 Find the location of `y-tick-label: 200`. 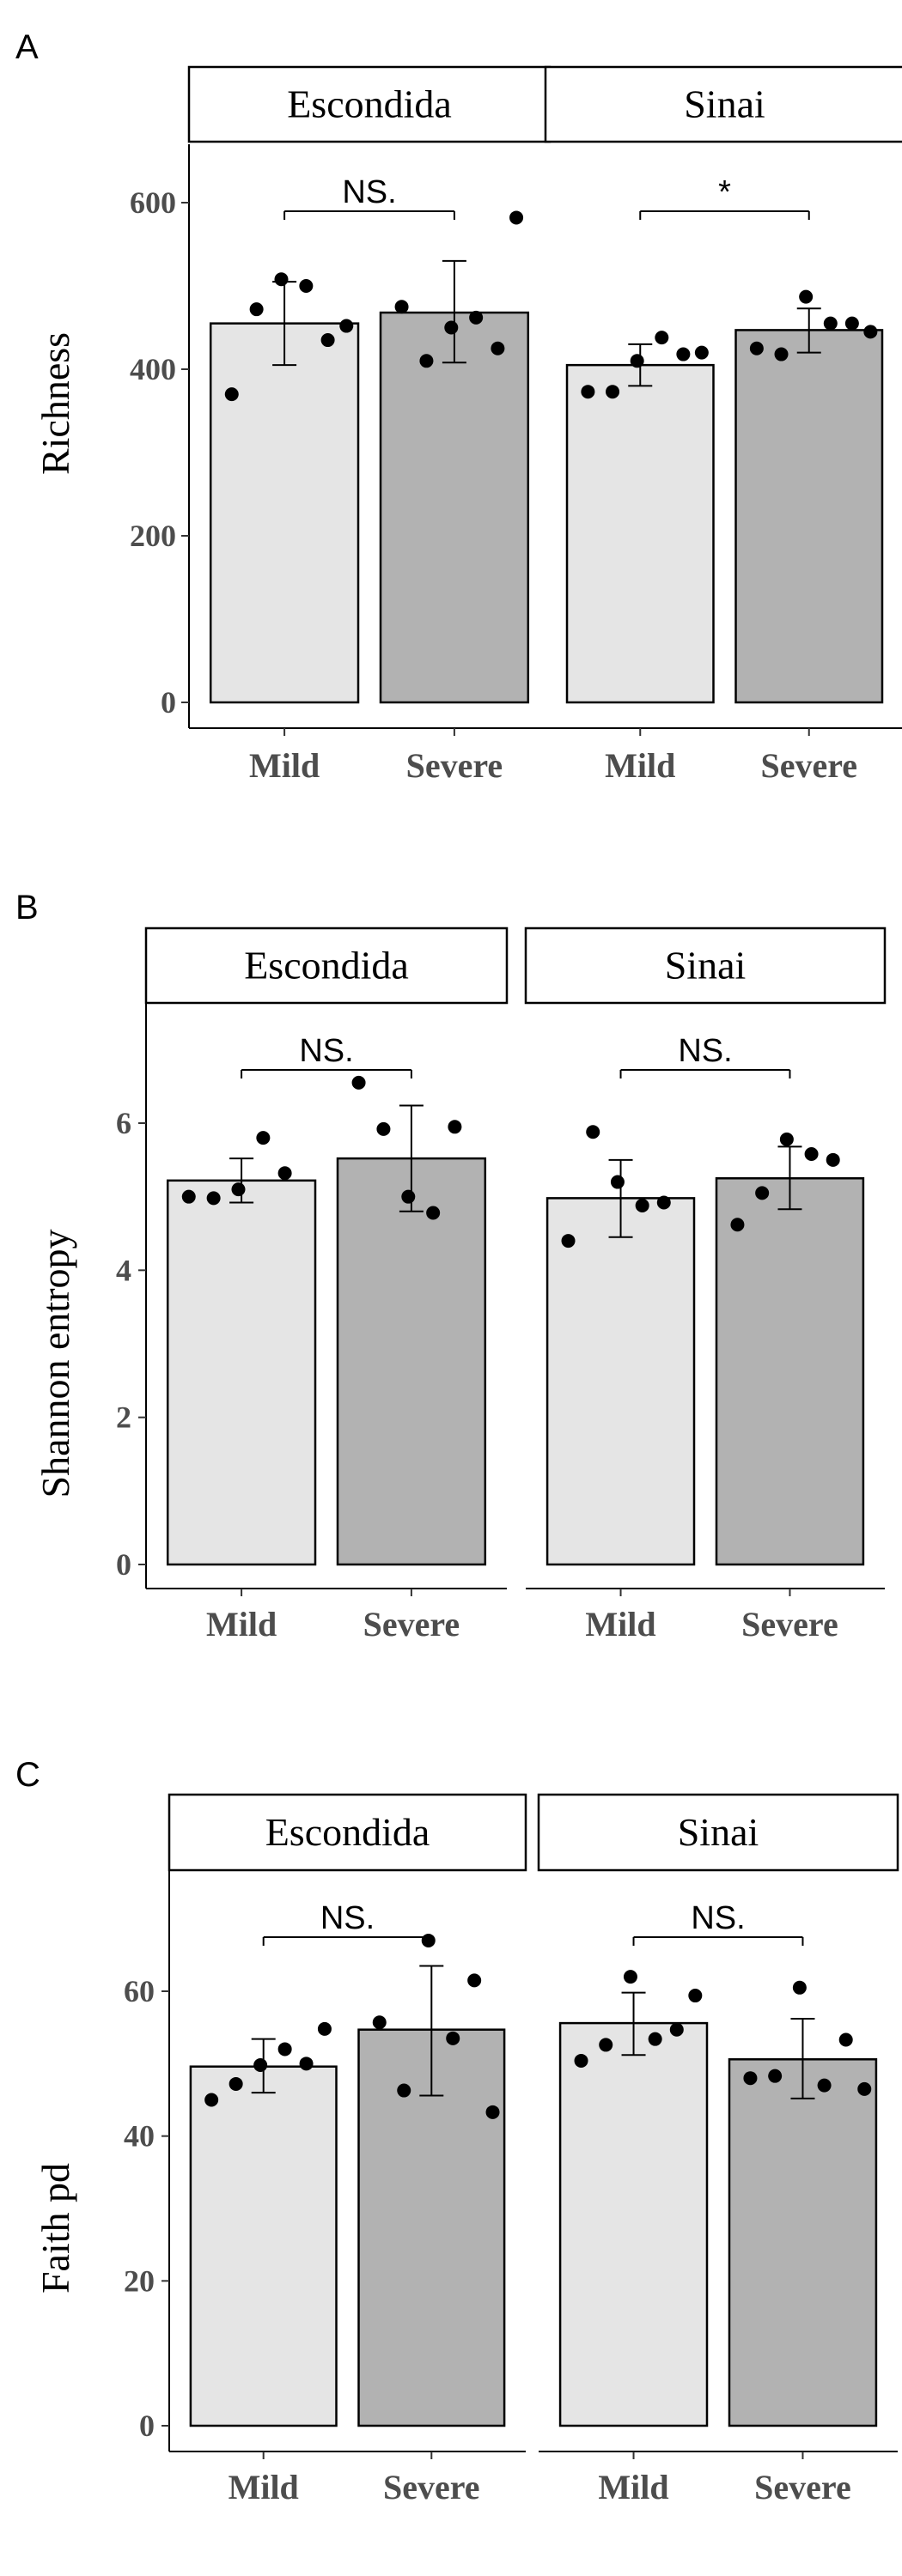

y-tick-label: 200 is located at coordinates (153, 536).